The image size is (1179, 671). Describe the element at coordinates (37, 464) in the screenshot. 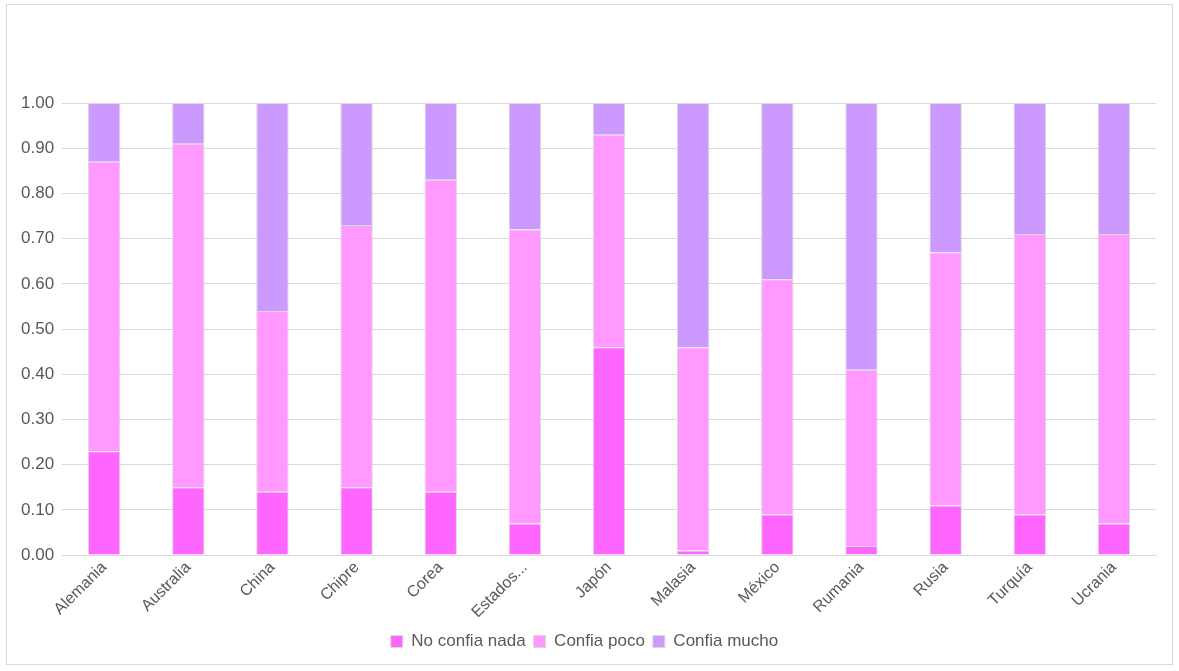

I see `y-tick-label: 0.20` at that location.